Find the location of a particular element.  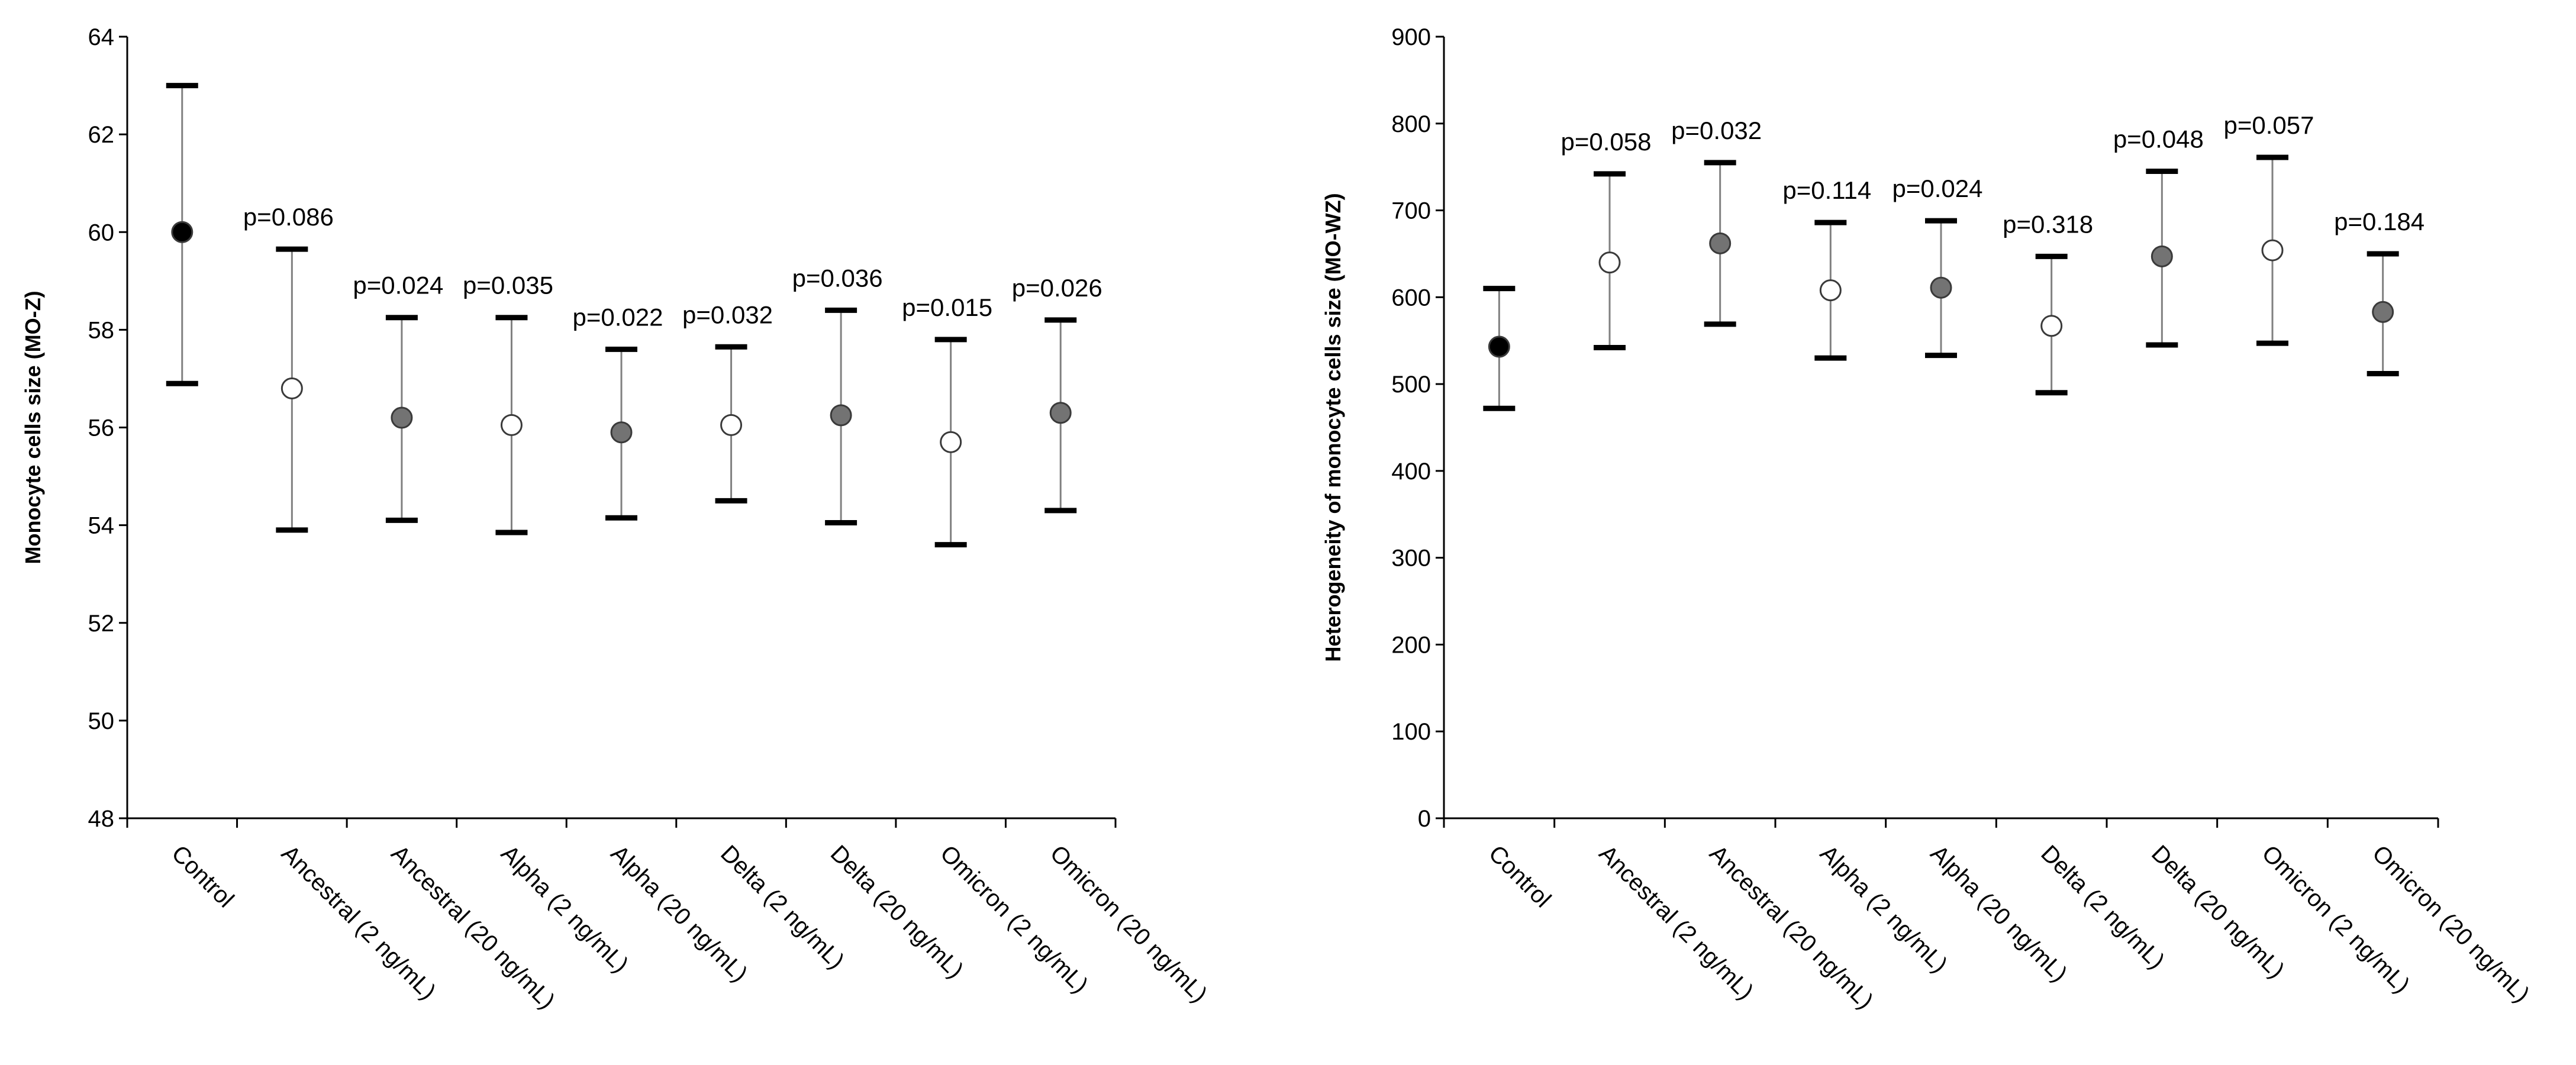

y-tick-label: 900 is located at coordinates (1411, 37).